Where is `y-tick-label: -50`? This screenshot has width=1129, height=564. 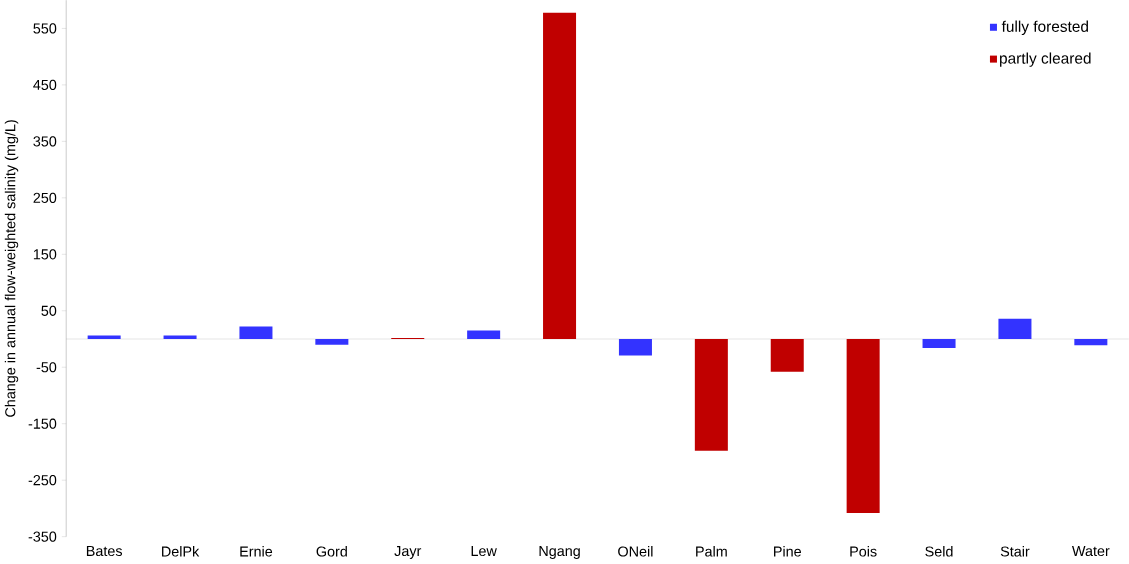
y-tick-label: -50 is located at coordinates (46, 367).